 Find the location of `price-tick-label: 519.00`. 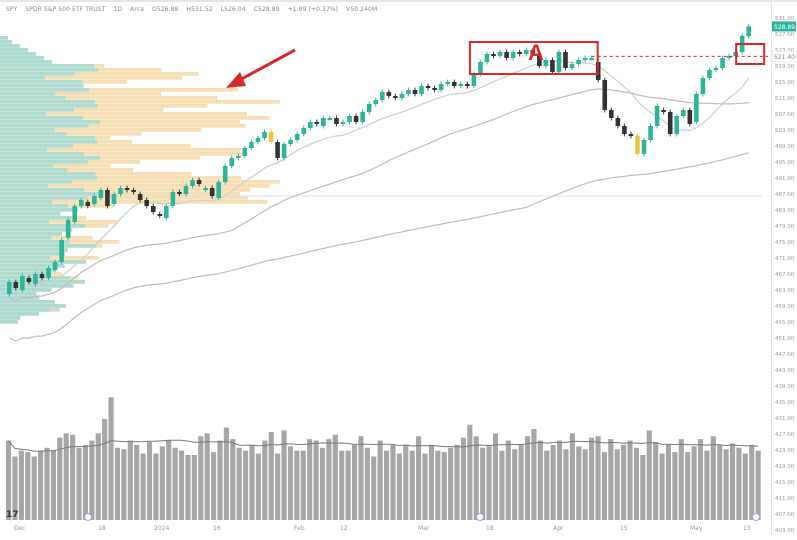

price-tick-label: 519.00 is located at coordinates (785, 67).